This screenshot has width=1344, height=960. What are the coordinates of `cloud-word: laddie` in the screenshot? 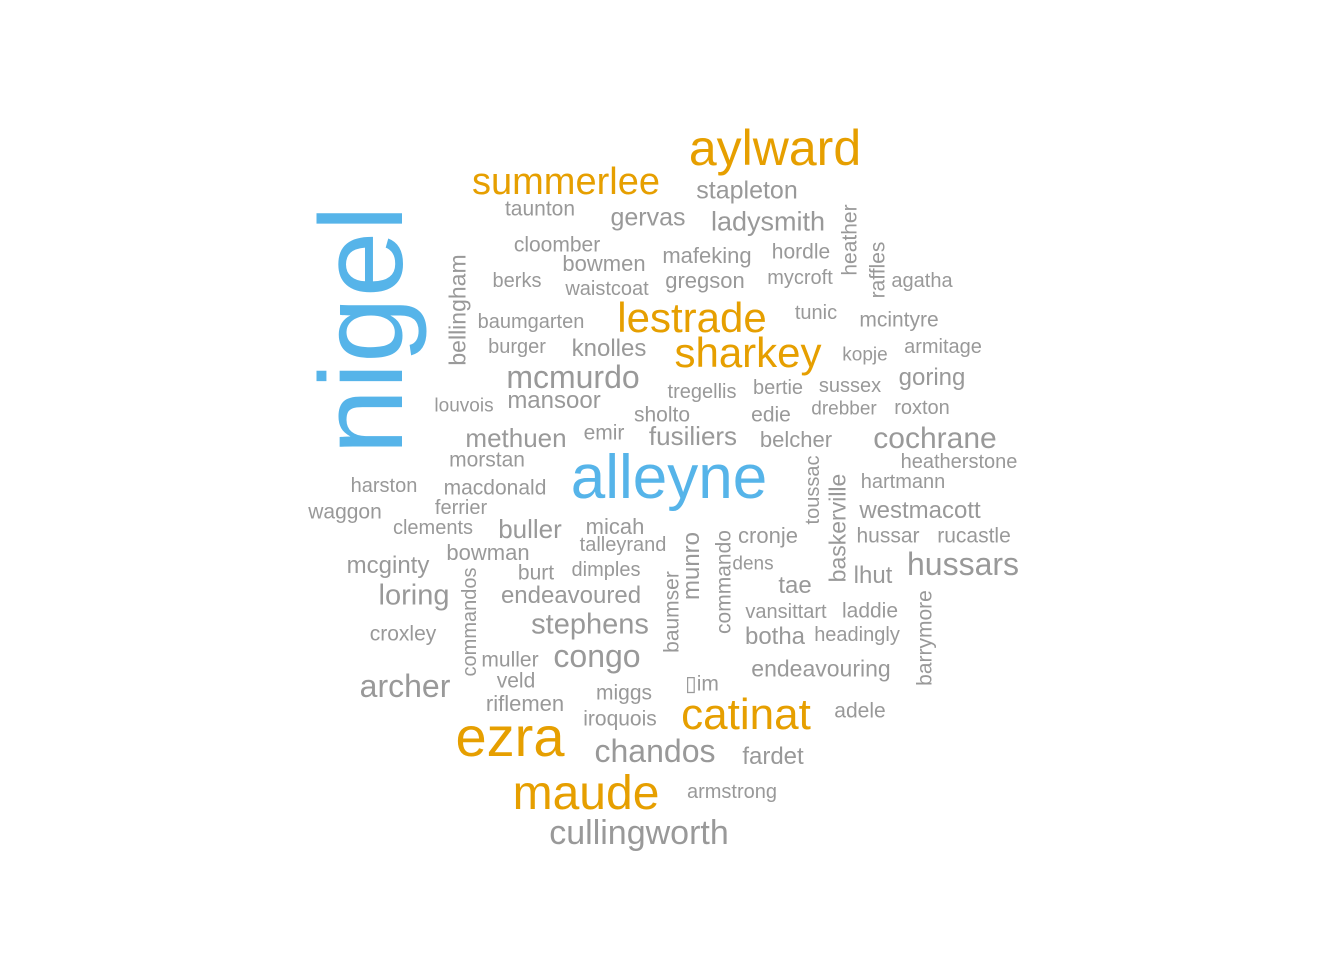 It's located at (870, 611).